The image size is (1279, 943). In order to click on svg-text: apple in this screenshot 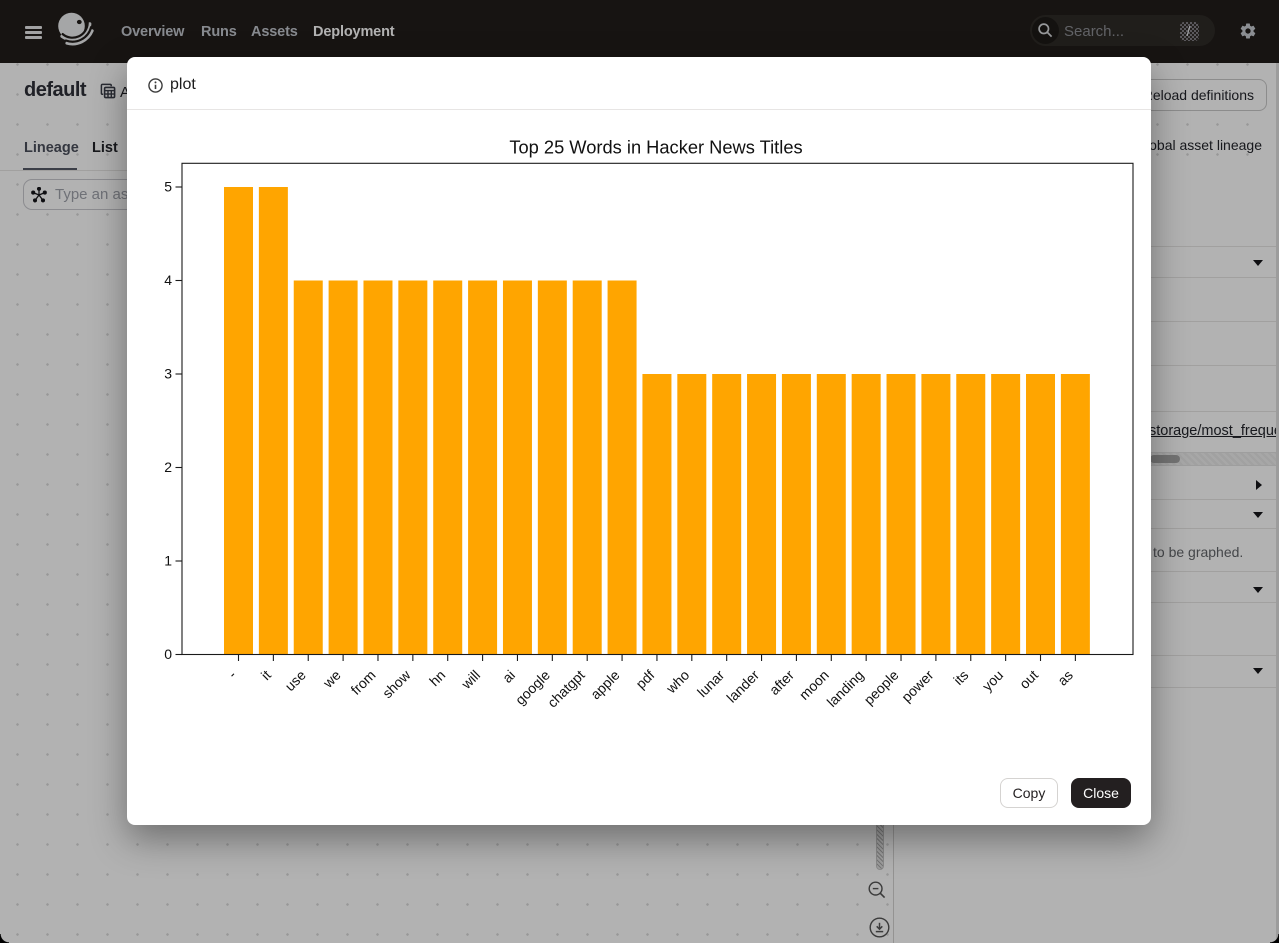, I will do `click(605, 685)`.